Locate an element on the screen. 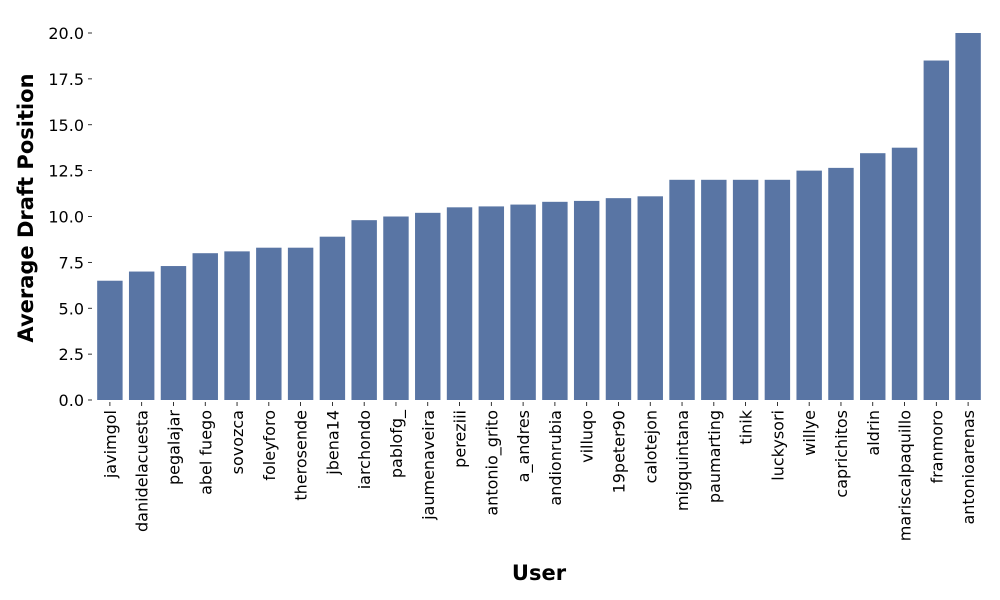  bar-jaumenaveira is located at coordinates (428, 306).